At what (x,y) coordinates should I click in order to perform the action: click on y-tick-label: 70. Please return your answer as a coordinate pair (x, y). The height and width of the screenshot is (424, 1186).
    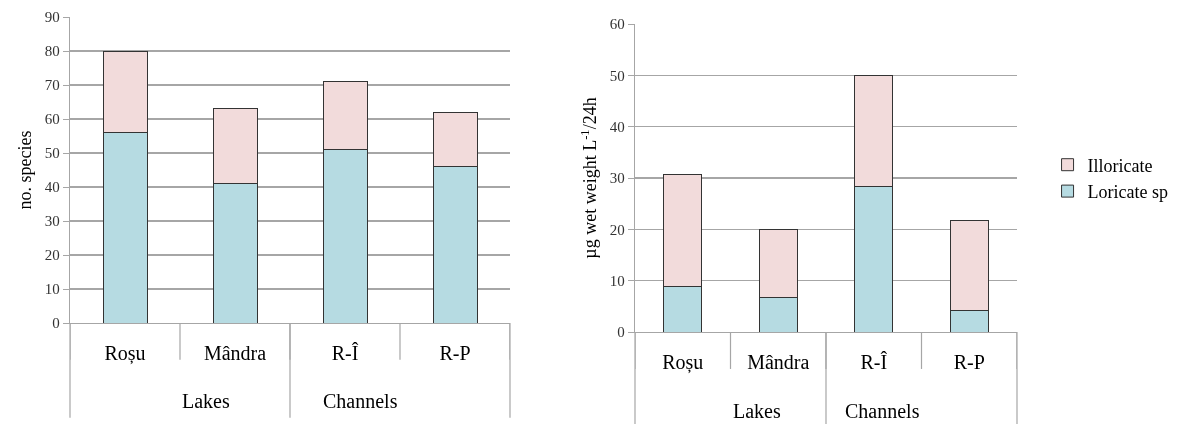
    Looking at the image, I should click on (52, 85).